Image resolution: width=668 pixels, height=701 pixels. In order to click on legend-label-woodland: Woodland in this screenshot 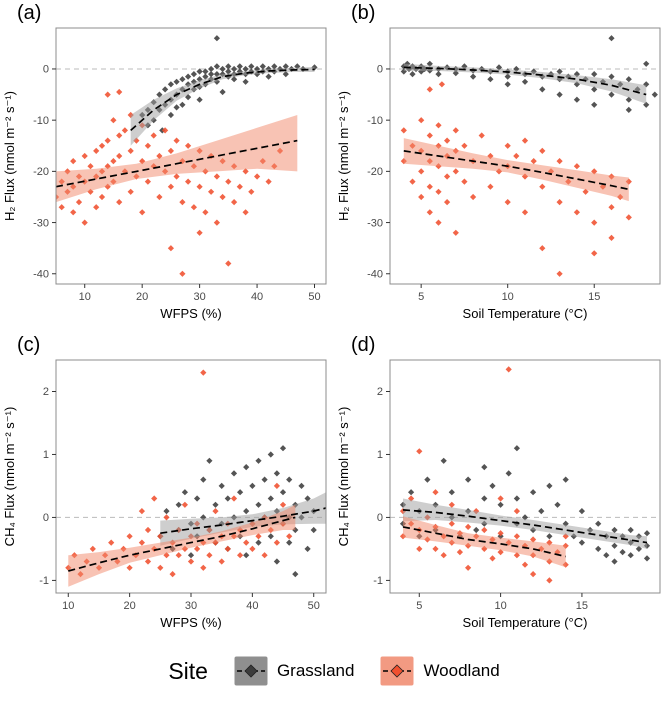, I will do `click(461, 670)`.